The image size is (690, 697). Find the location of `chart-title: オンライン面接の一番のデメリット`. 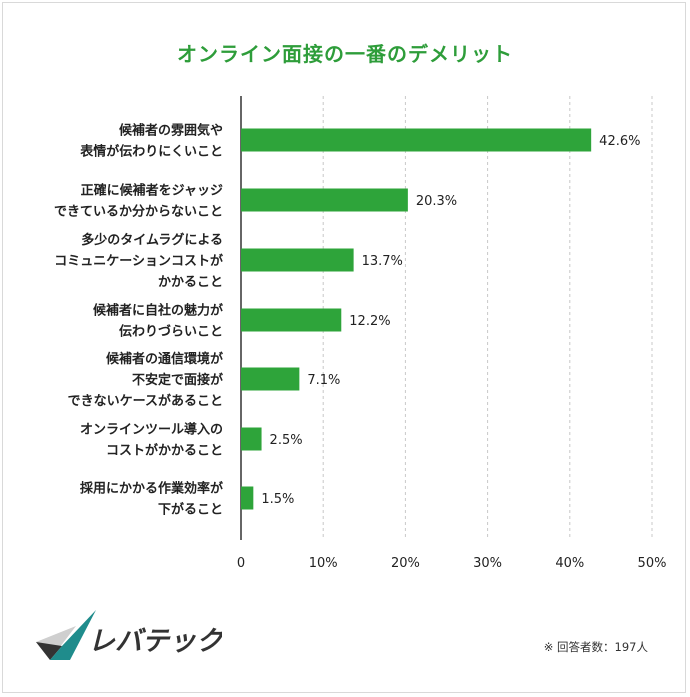

chart-title: オンライン面接の一番のデメリット is located at coordinates (345, 54).